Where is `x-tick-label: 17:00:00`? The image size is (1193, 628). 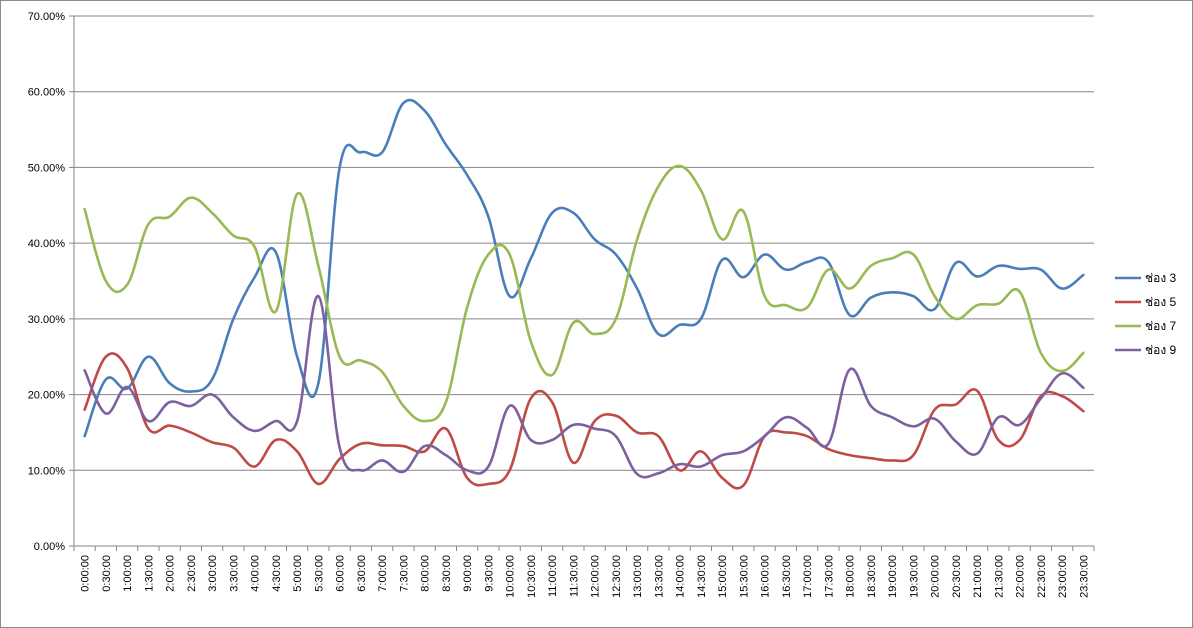
x-tick-label: 17:00:00 is located at coordinates (808, 576).